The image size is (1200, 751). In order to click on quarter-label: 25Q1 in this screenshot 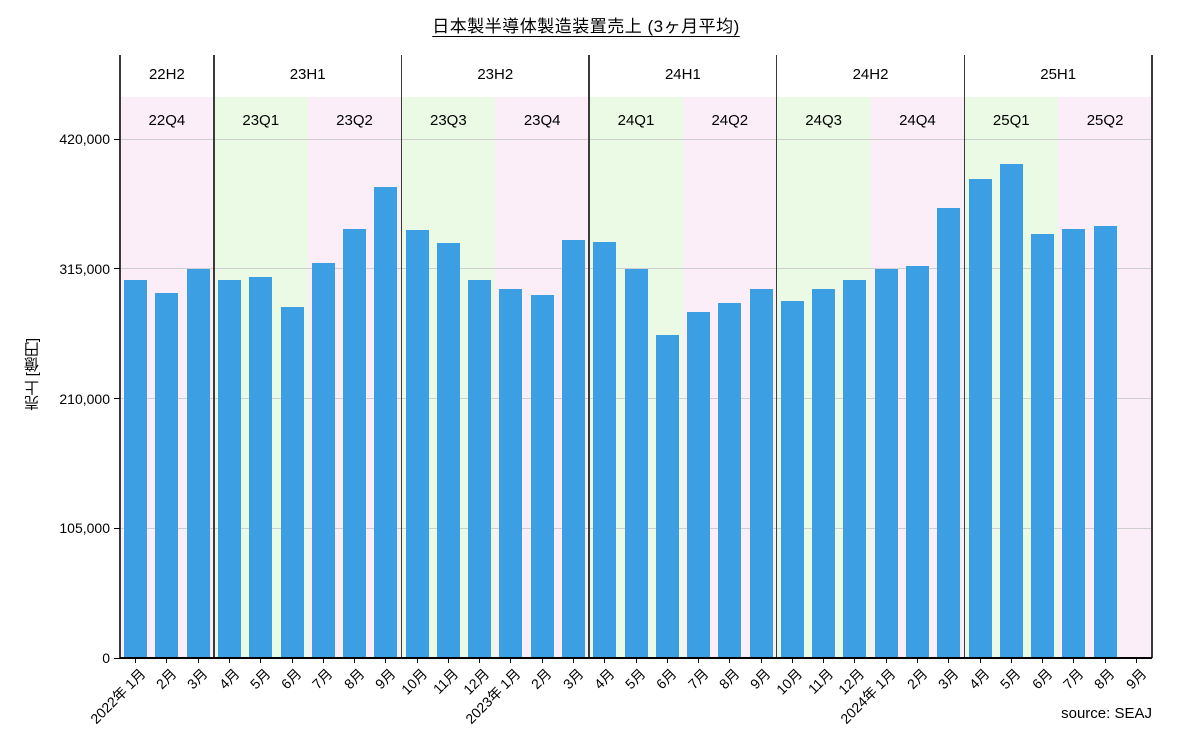, I will do `click(1011, 120)`.